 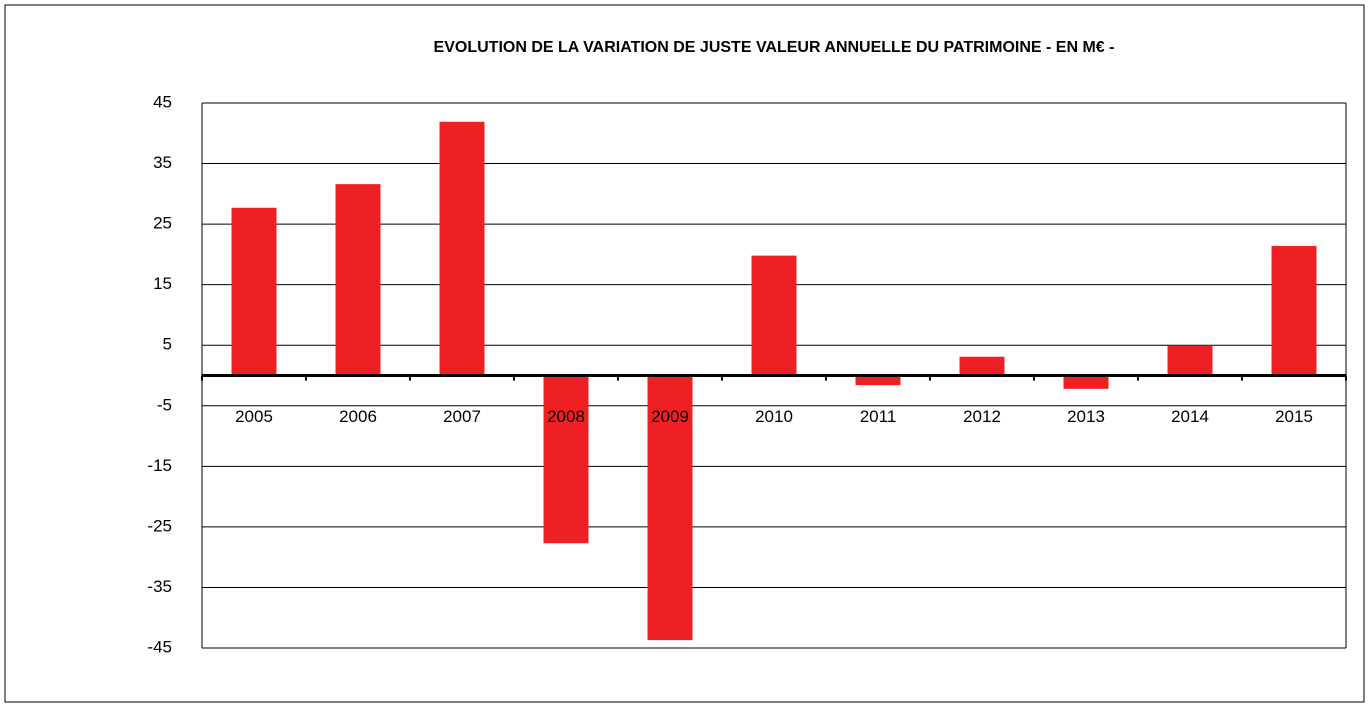 What do you see at coordinates (1294, 416) in the screenshot?
I see `x-tick-label: 2015` at bounding box center [1294, 416].